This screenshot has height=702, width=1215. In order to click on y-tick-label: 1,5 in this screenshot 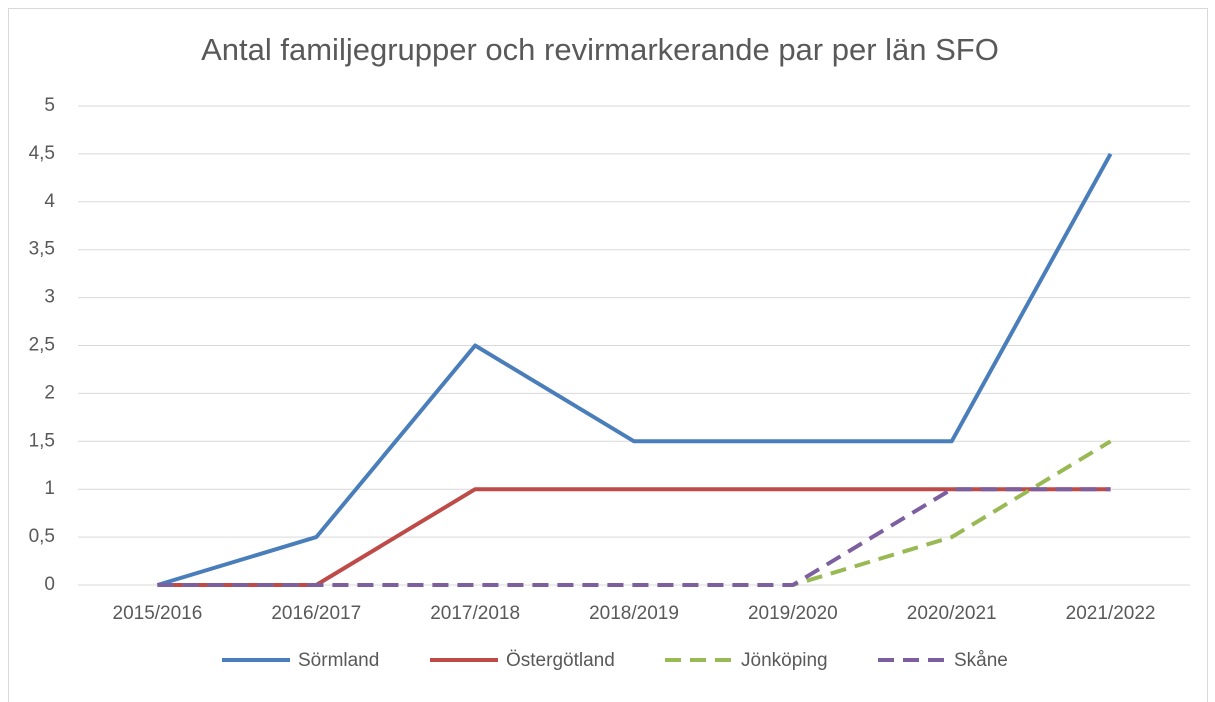, I will do `click(42, 440)`.